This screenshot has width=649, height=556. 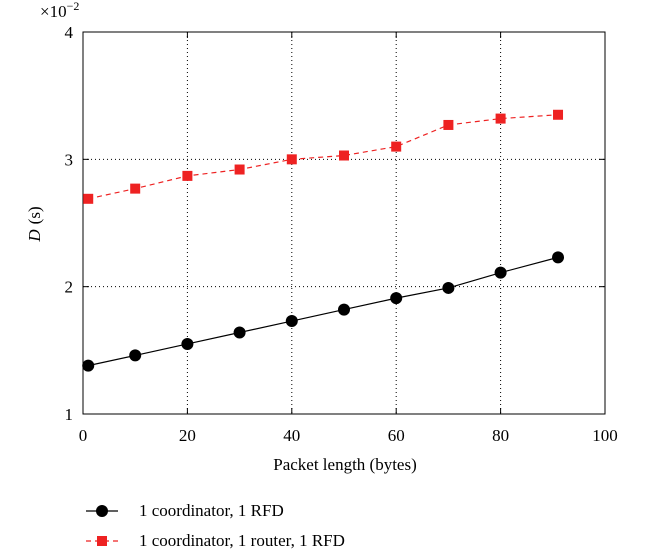 I want to click on y-tick-label: 4, so click(x=69, y=32).